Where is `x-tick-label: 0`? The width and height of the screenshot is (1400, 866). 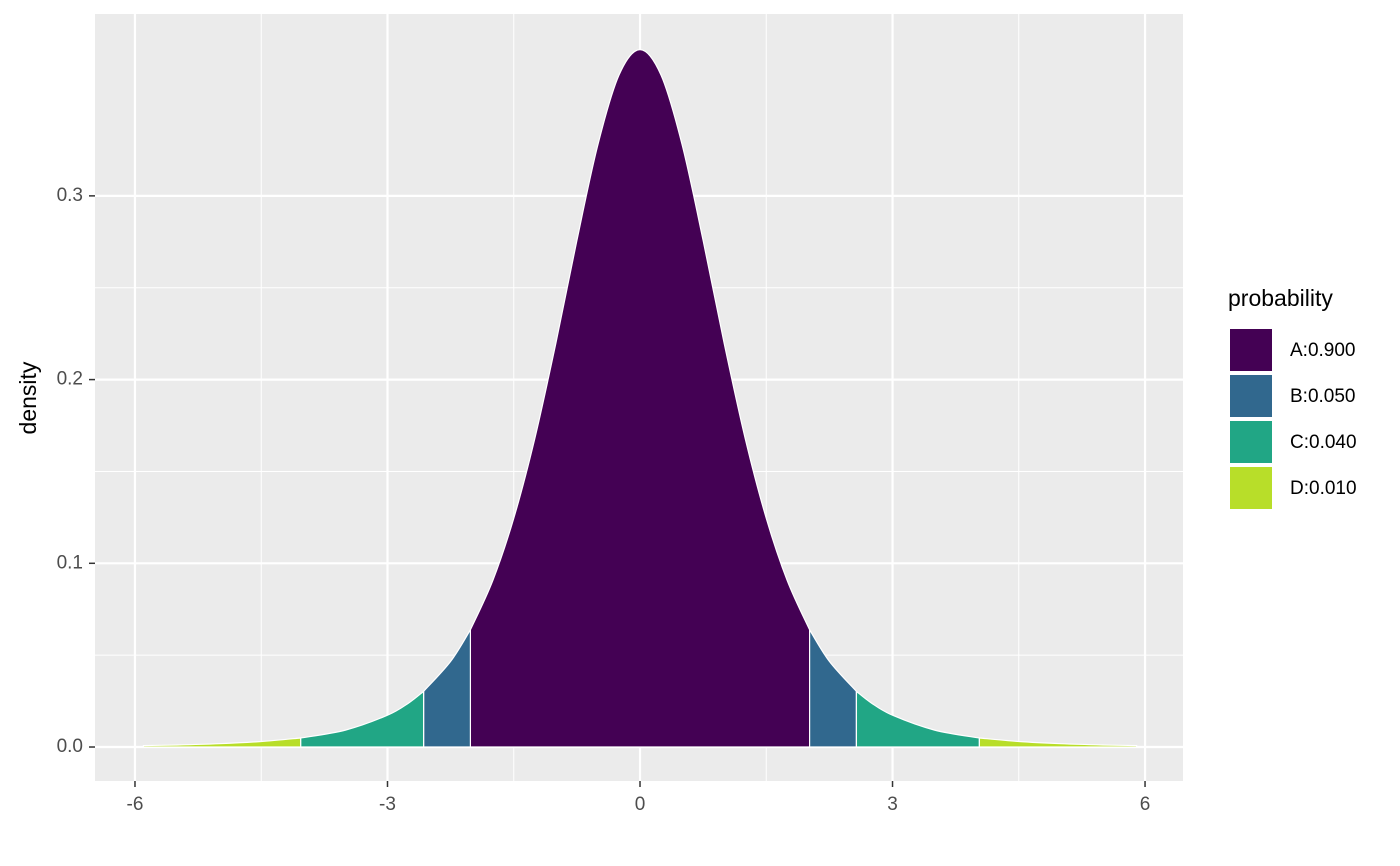 x-tick-label: 0 is located at coordinates (640, 804).